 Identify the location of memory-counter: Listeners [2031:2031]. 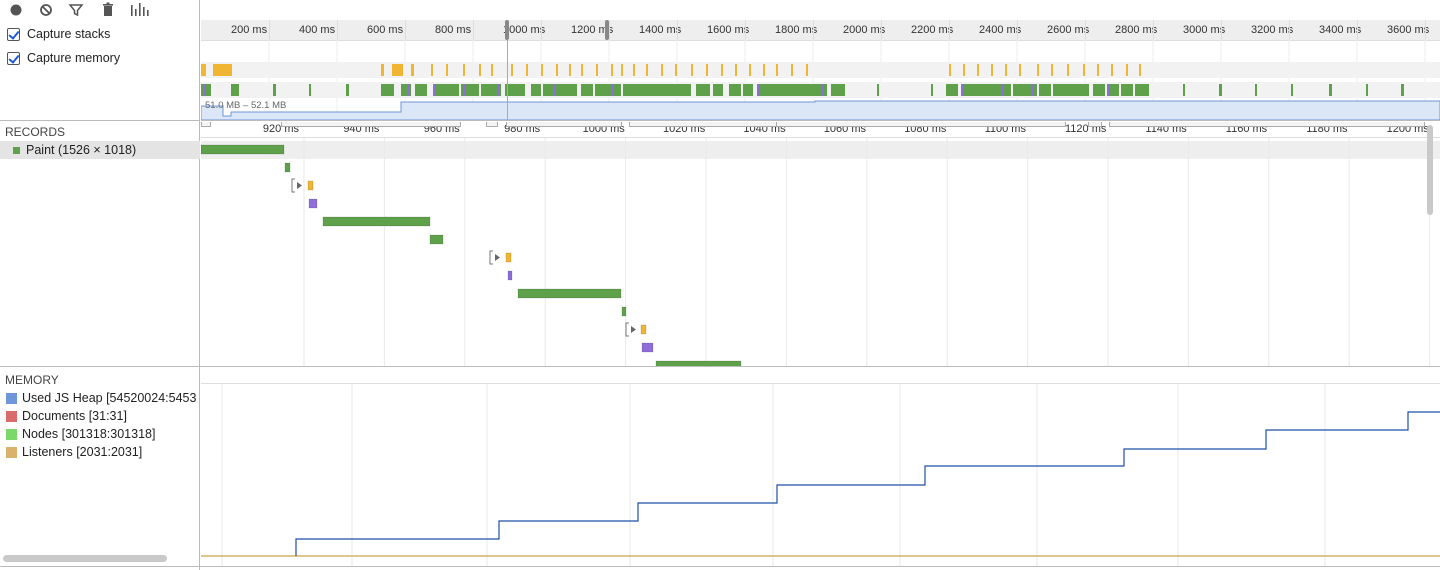
(103, 452).